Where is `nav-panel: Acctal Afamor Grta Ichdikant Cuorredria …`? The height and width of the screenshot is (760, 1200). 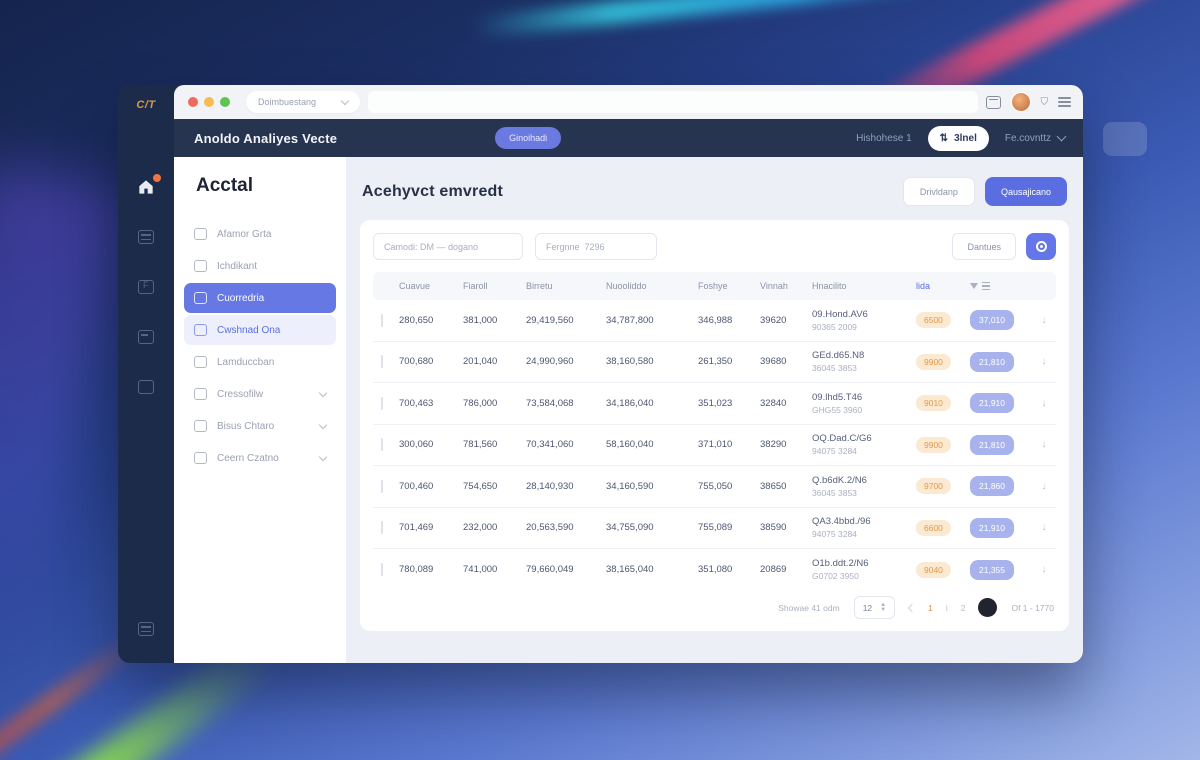 nav-panel: Acctal Afamor Grta Ichdikant Cuorredria … is located at coordinates (260, 410).